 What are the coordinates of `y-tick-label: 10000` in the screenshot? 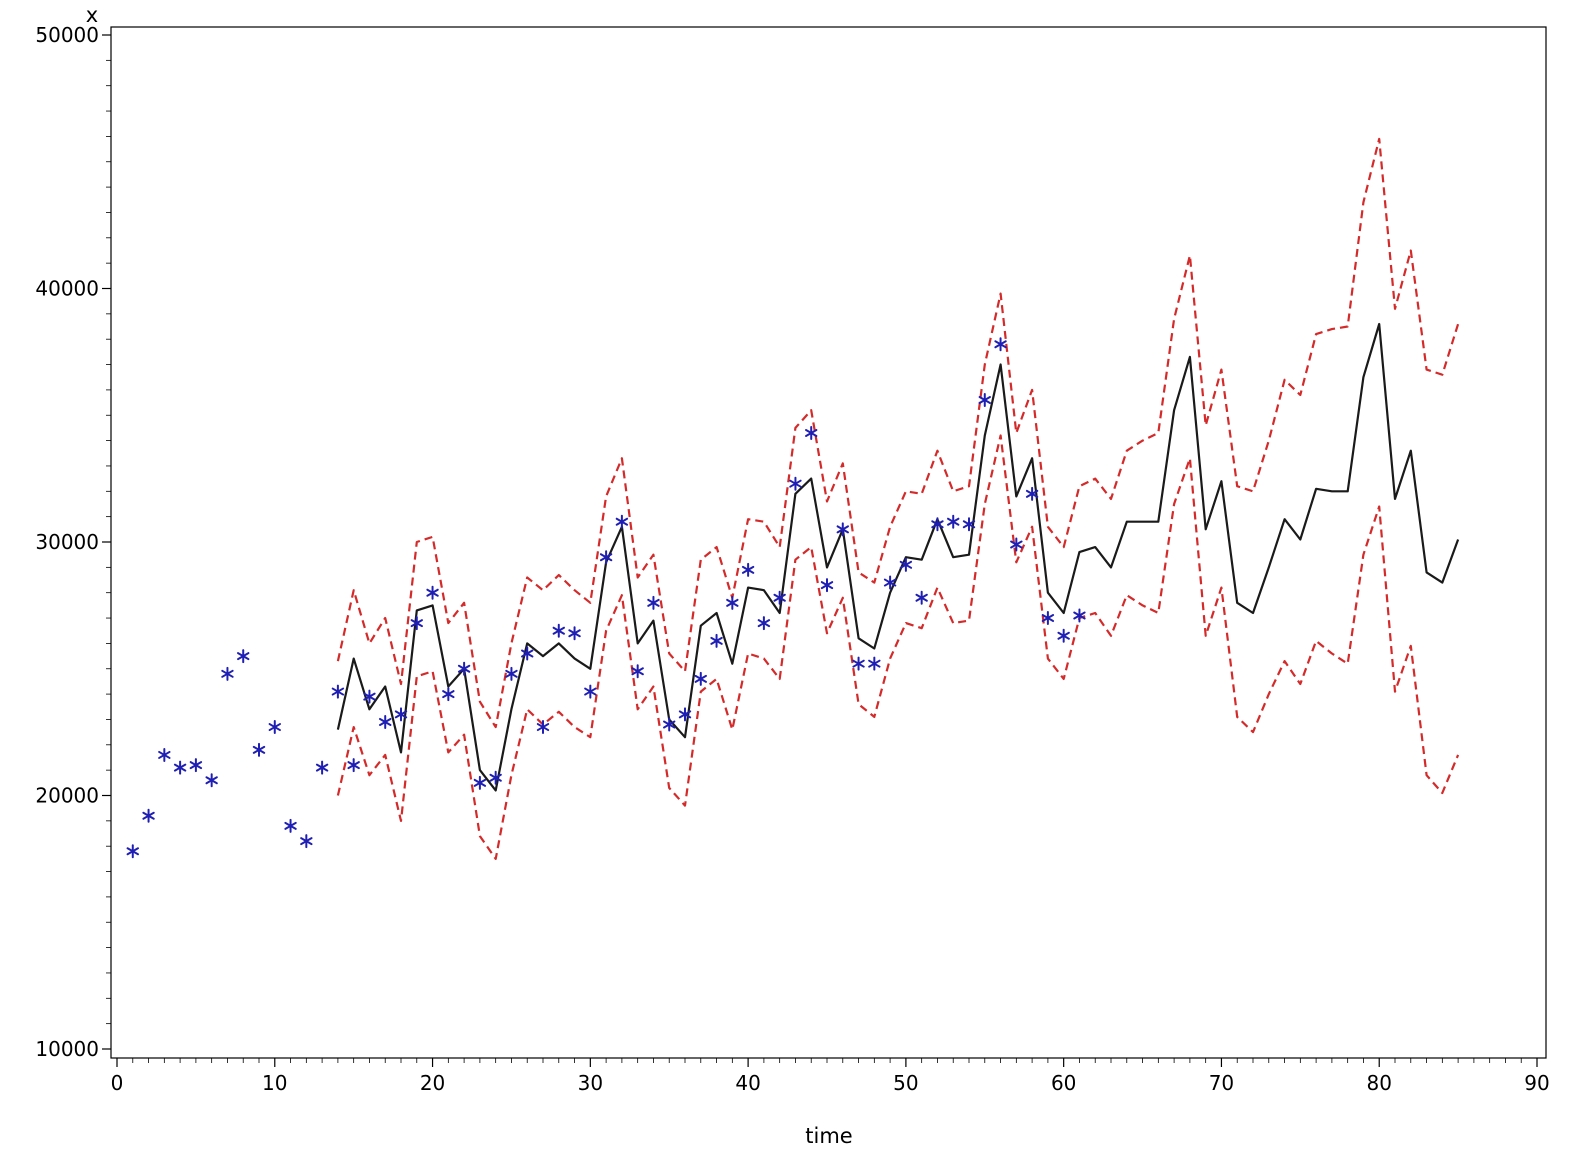 It's located at (67, 1049).